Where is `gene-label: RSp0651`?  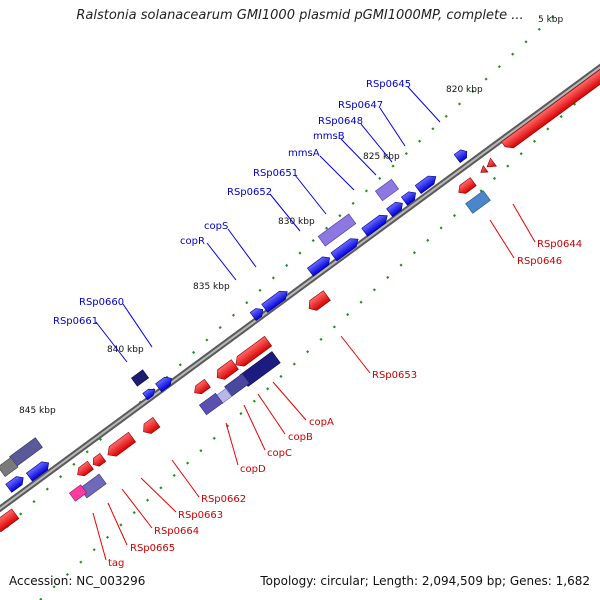
gene-label: RSp0651 is located at coordinates (275, 173).